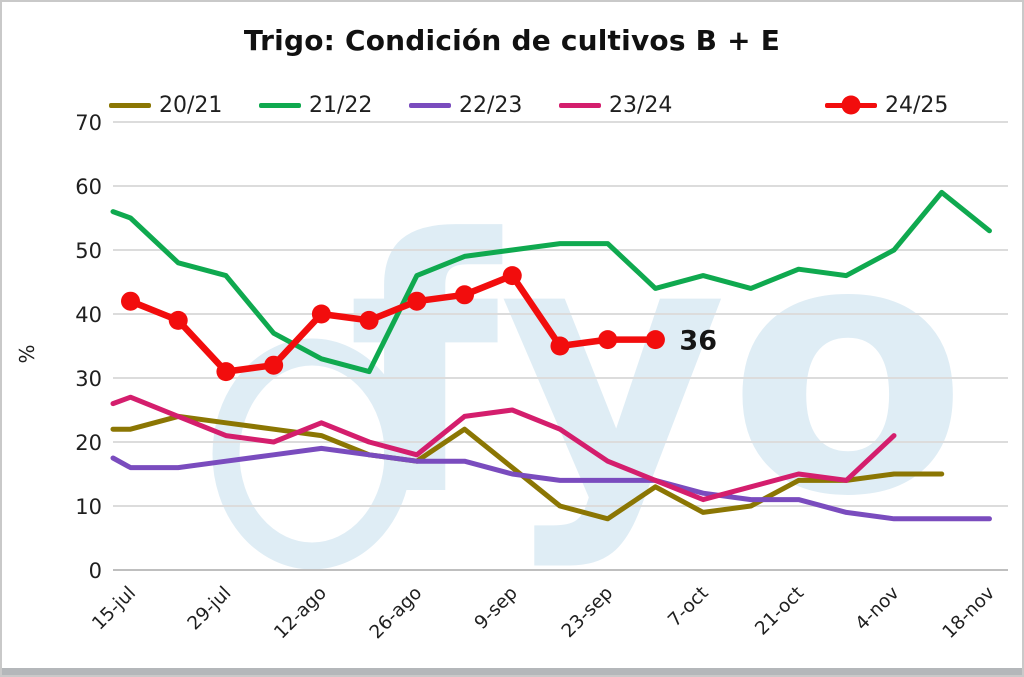  Describe the element at coordinates (878, 609) in the screenshot. I see `x-tick-label: 4-nov` at that location.